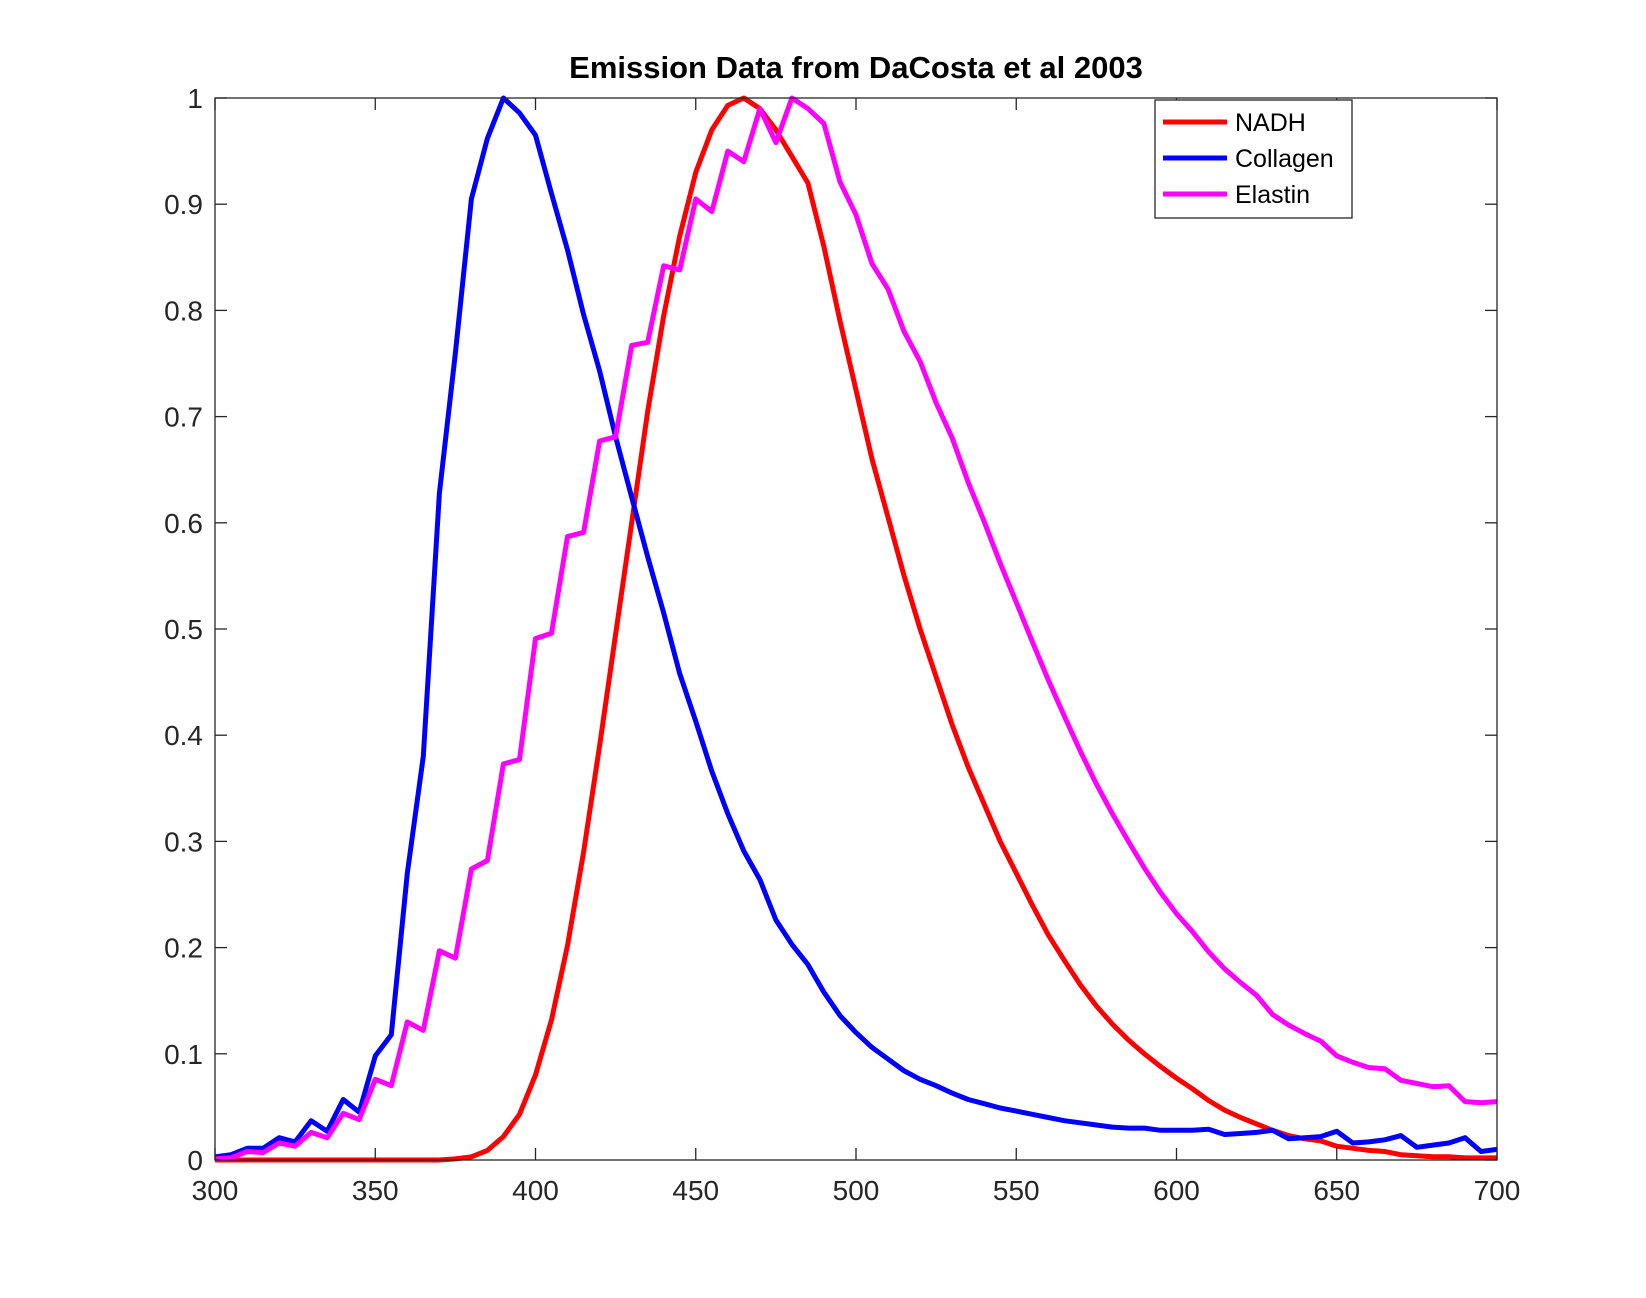 This screenshot has width=1646, height=1298. Describe the element at coordinates (1272, 195) in the screenshot. I see `legend-label-elastin: Elastin` at that location.